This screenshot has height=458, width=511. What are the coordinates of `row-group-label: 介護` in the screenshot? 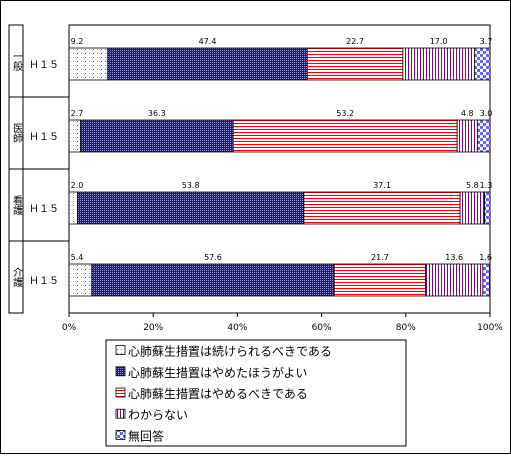 It's located at (17, 277).